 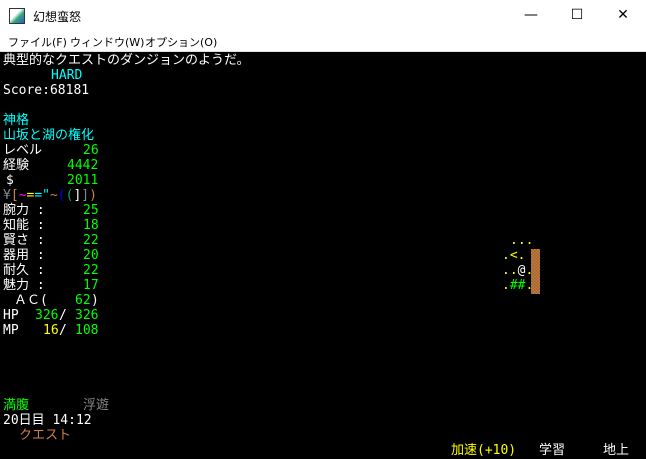 What do you see at coordinates (83, 180) in the screenshot?
I see `gold-value: 2011` at bounding box center [83, 180].